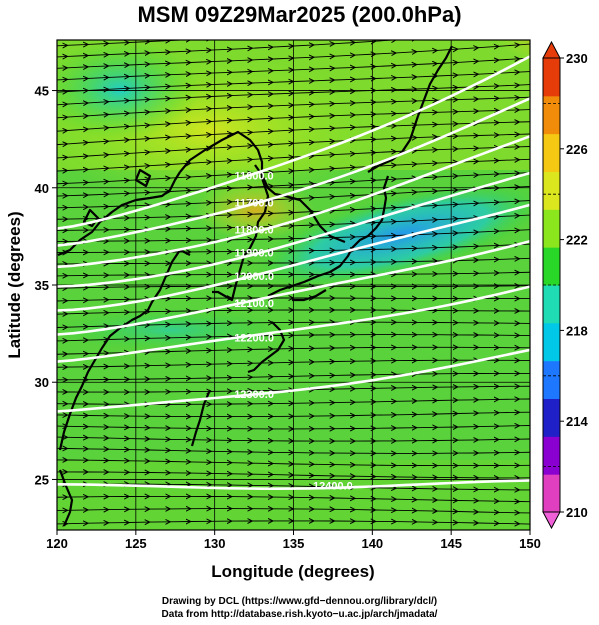  What do you see at coordinates (254, 230) in the screenshot?
I see `contour-label: 11800.0` at bounding box center [254, 230].